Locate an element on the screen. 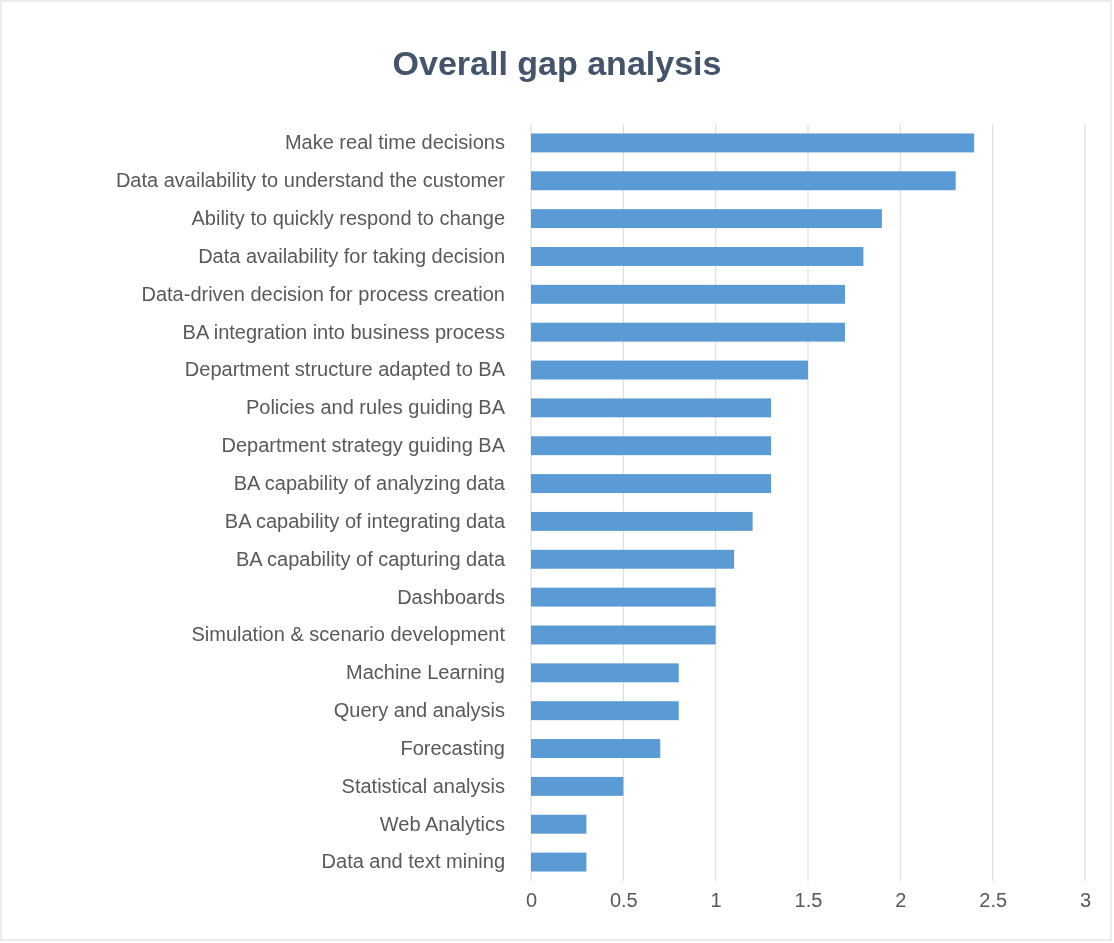 The height and width of the screenshot is (943, 1114). x-tick-label: 2 is located at coordinates (901, 900).